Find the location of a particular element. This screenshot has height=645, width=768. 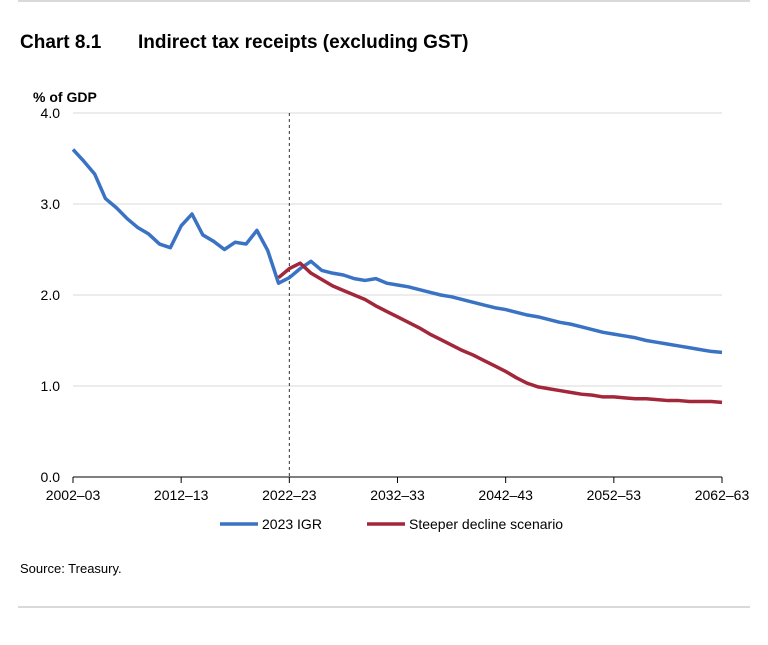

x-tick-label: 2022–23 is located at coordinates (289, 495).